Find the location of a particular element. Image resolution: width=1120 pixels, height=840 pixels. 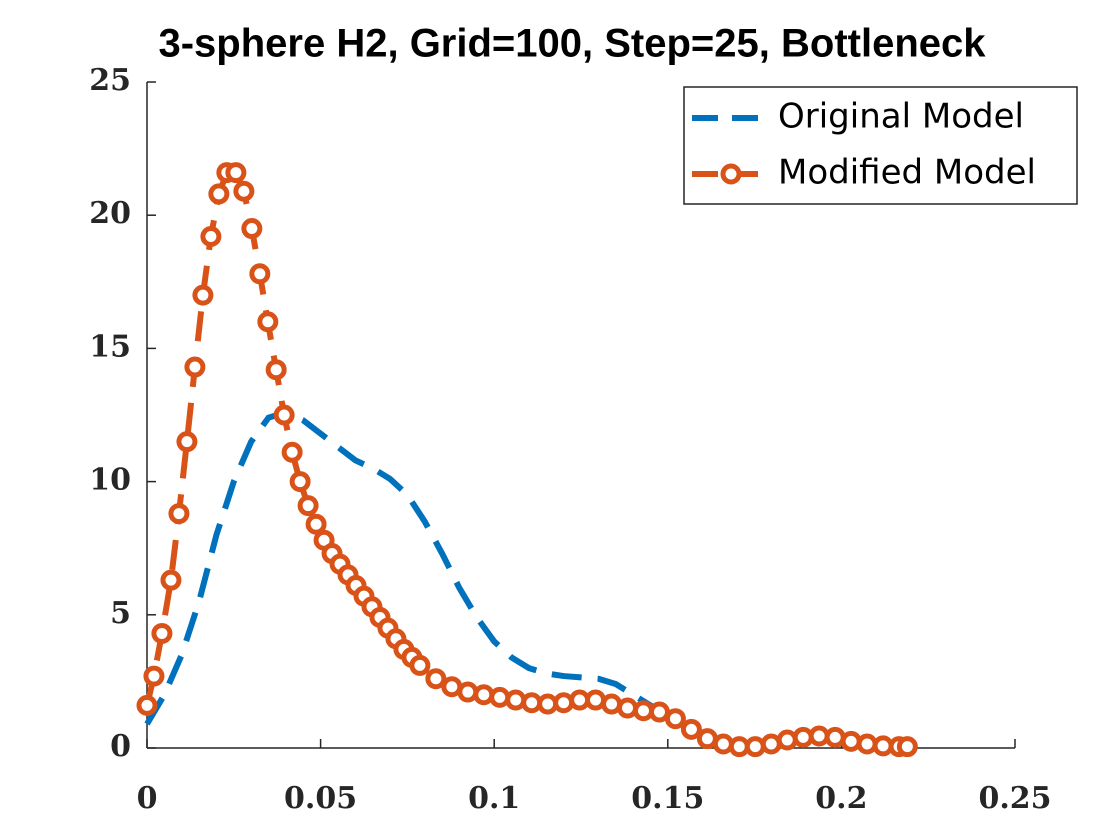

legend-label: Original Model is located at coordinates (901, 117).